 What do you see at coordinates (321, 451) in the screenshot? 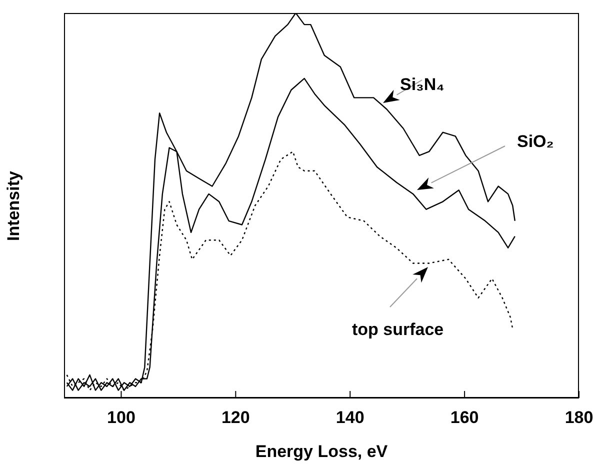
I see `x-axis-title: Energy Loss, eV` at bounding box center [321, 451].